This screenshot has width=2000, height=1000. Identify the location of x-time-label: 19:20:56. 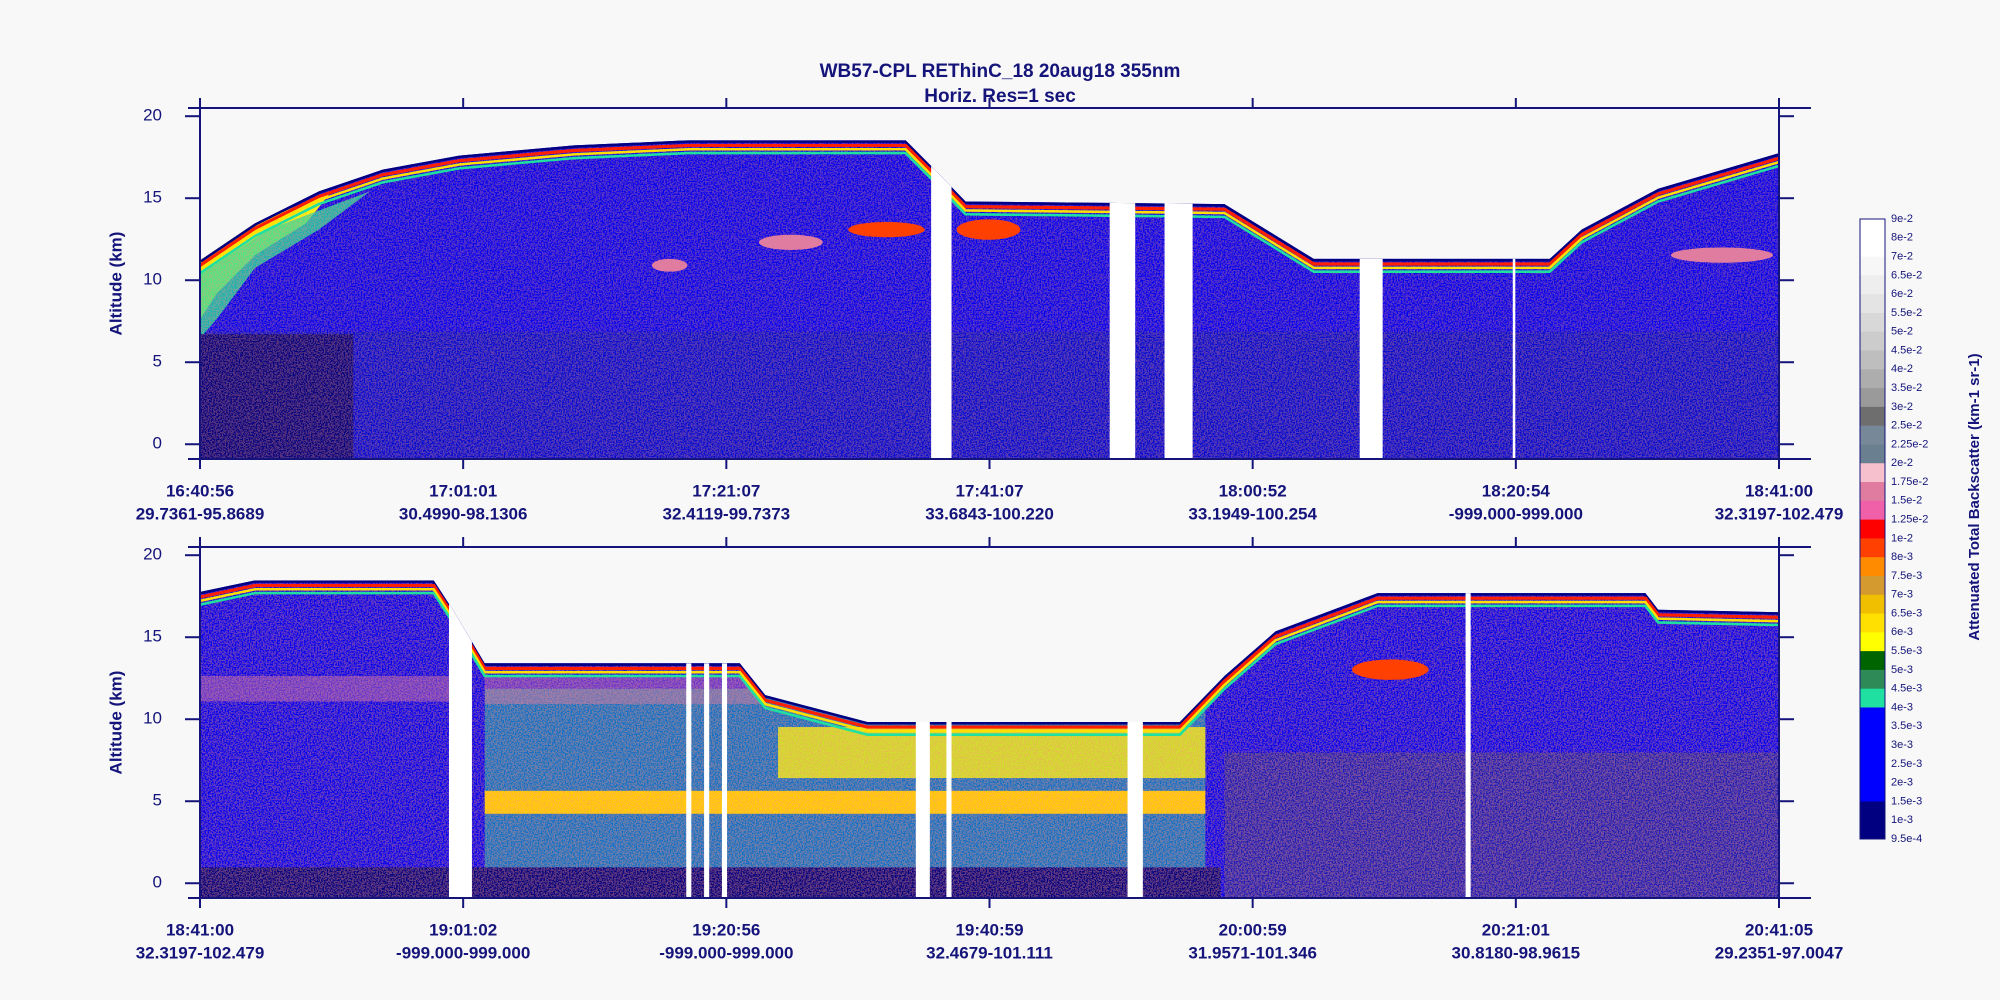
(726, 929).